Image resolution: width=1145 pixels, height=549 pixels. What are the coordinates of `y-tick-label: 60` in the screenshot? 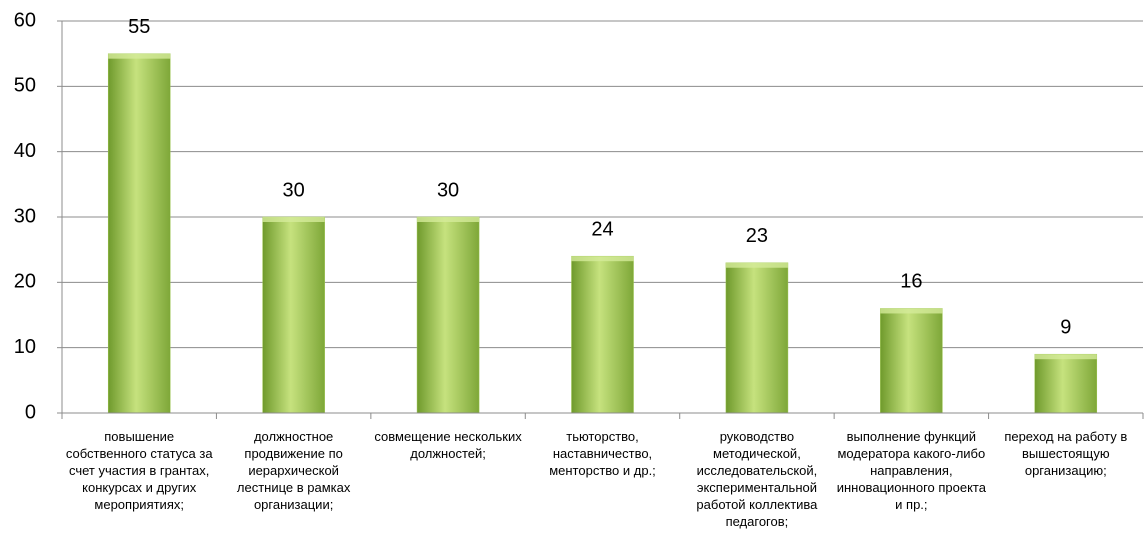 It's located at (25, 20).